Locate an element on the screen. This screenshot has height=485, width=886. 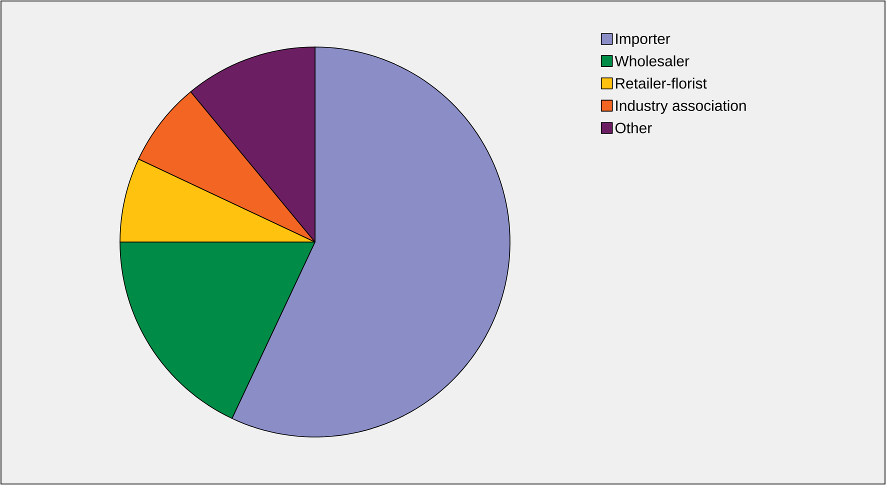
legend-label: Industry association is located at coordinates (681, 107).